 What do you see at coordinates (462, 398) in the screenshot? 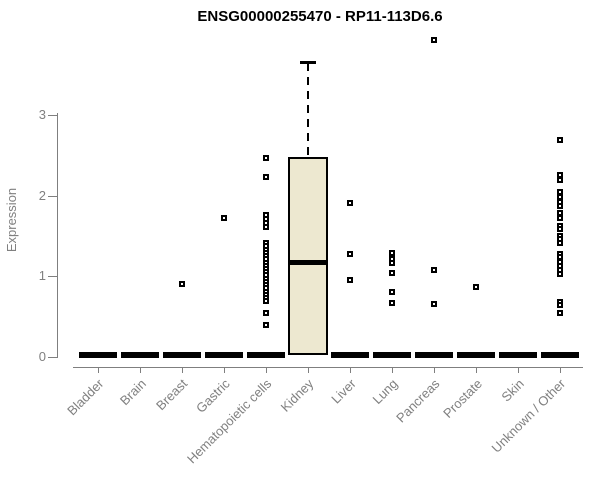
I see `x-tick-label: Prostate` at bounding box center [462, 398].